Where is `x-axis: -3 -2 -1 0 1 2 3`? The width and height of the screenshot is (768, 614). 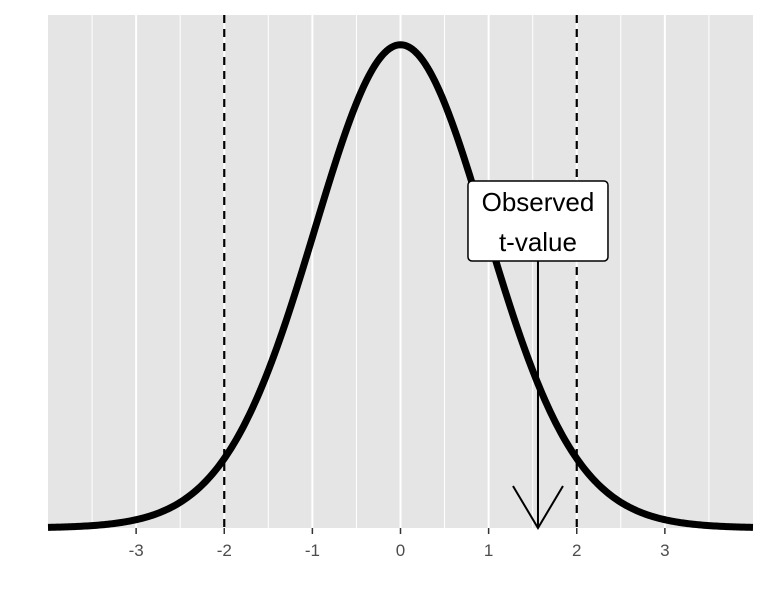
x-axis: -3 -2 -1 0 1 2 3 is located at coordinates (399, 544).